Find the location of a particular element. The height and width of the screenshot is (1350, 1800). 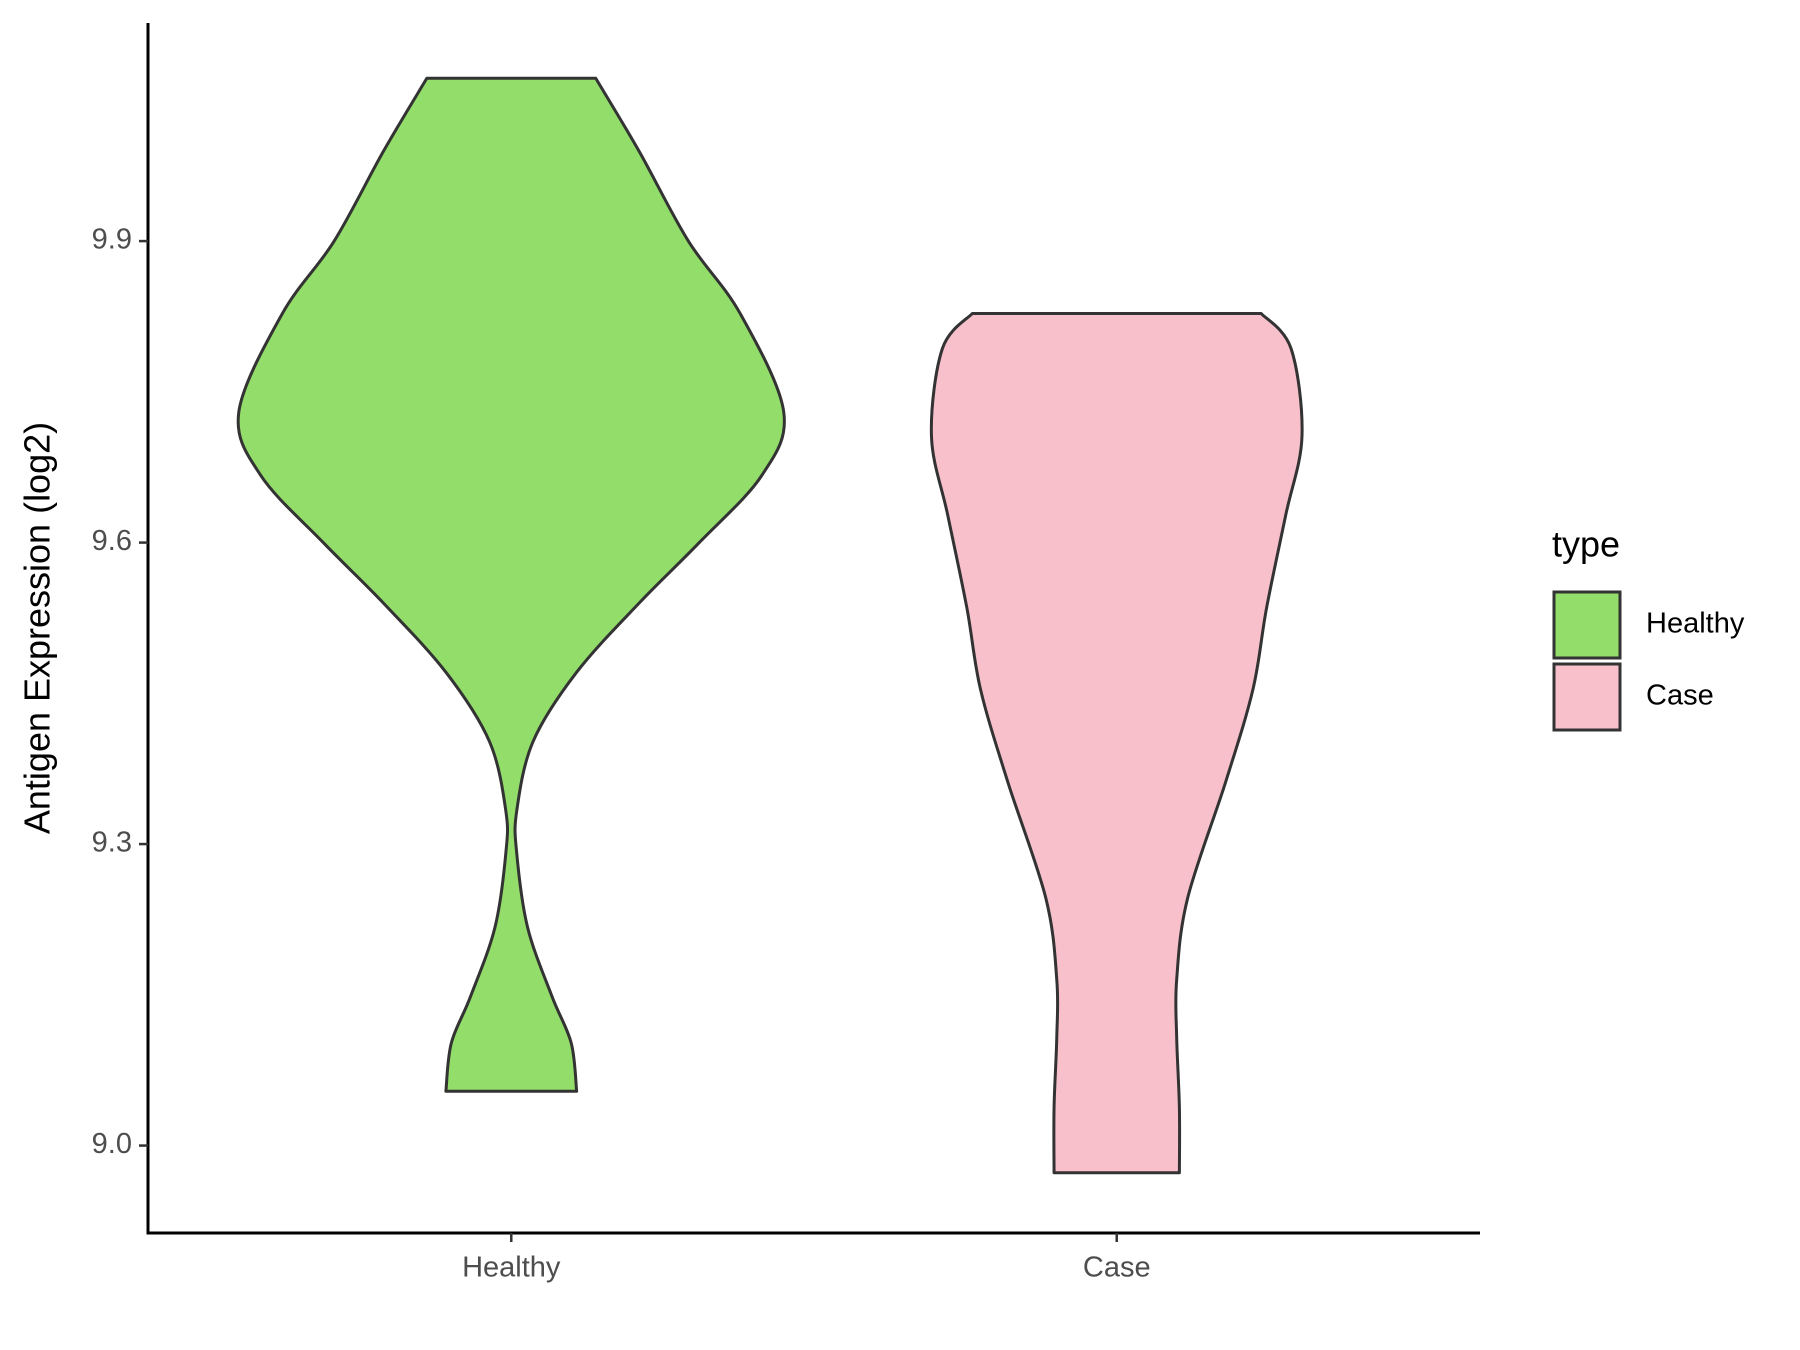

x-tick-label: Case is located at coordinates (1117, 1268).